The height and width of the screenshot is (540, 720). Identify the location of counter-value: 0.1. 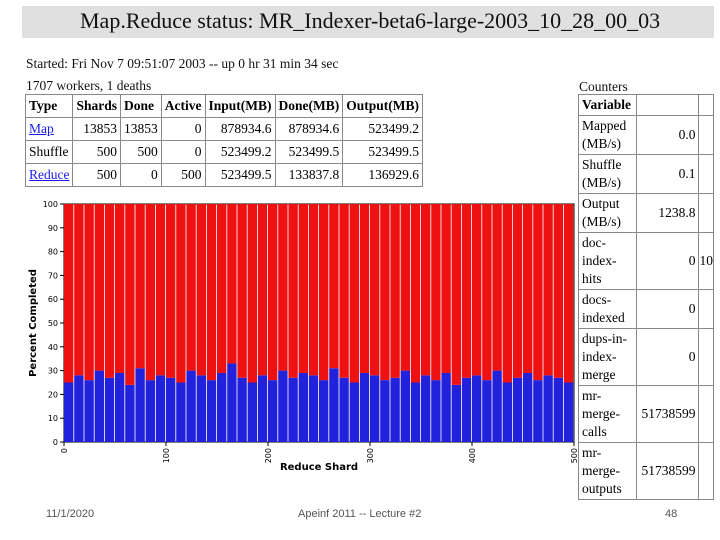
(667, 174).